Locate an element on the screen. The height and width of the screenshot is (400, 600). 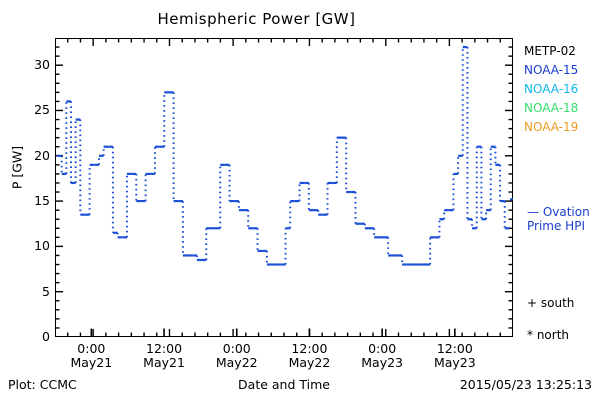
x-tick-label: 0:00 May22 is located at coordinates (237, 356).